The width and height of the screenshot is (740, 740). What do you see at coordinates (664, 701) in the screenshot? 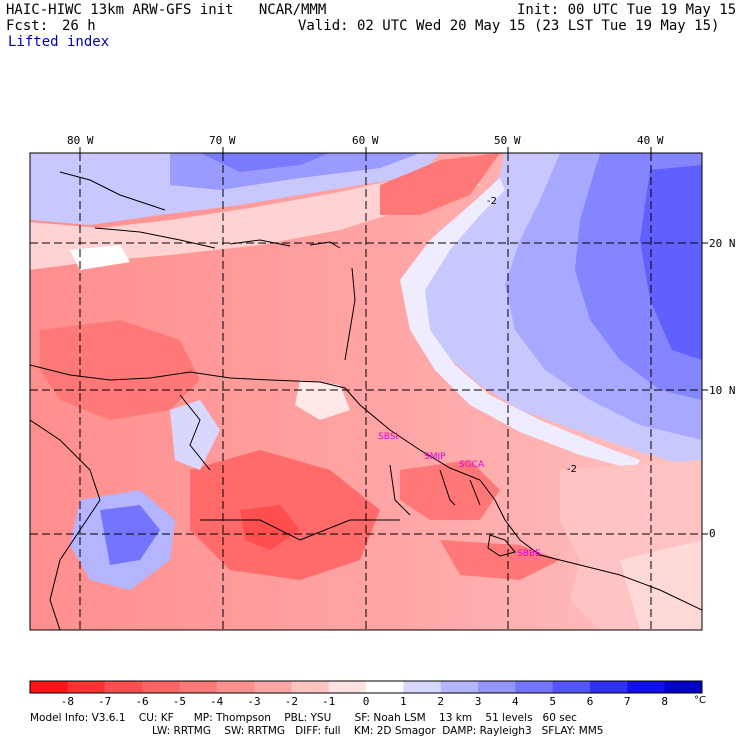
I see `colorbar-tick-label: 8` at bounding box center [664, 701].